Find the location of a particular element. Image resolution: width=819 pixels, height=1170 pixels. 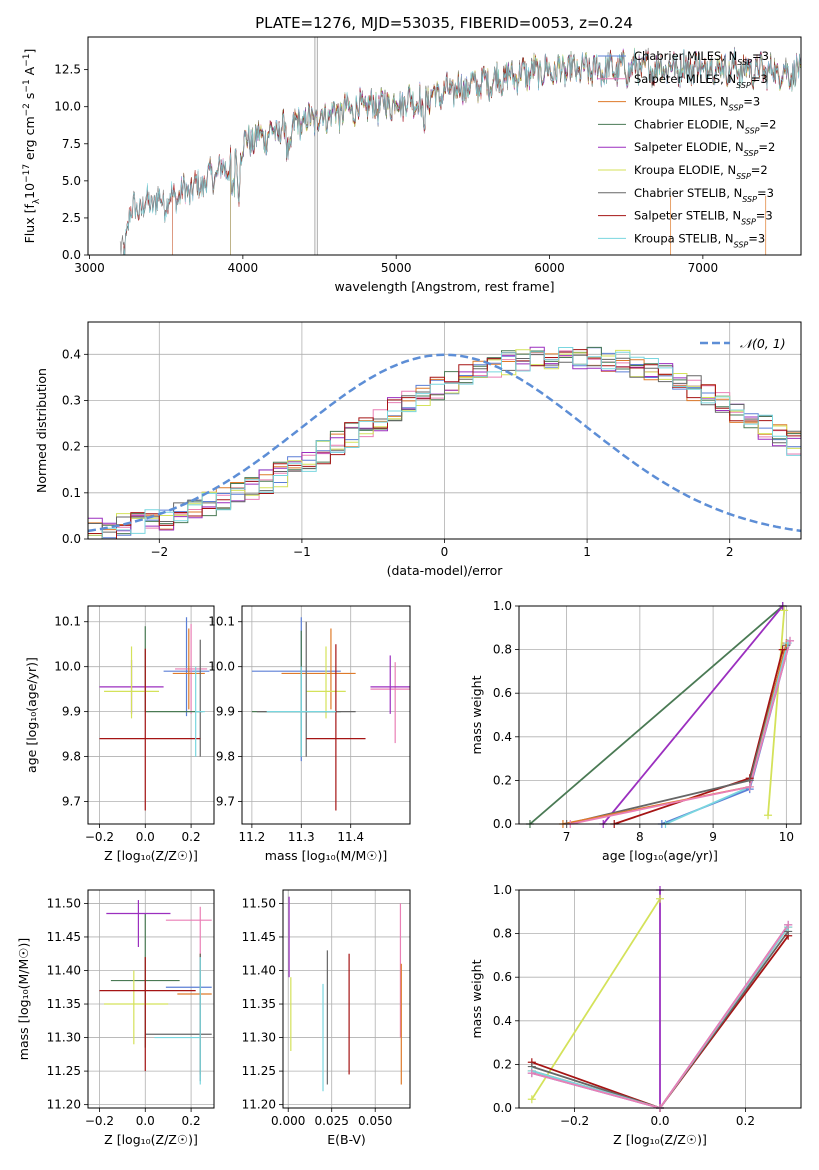

model-spectrum-kroupa-stelib is located at coordinates (462, 151).